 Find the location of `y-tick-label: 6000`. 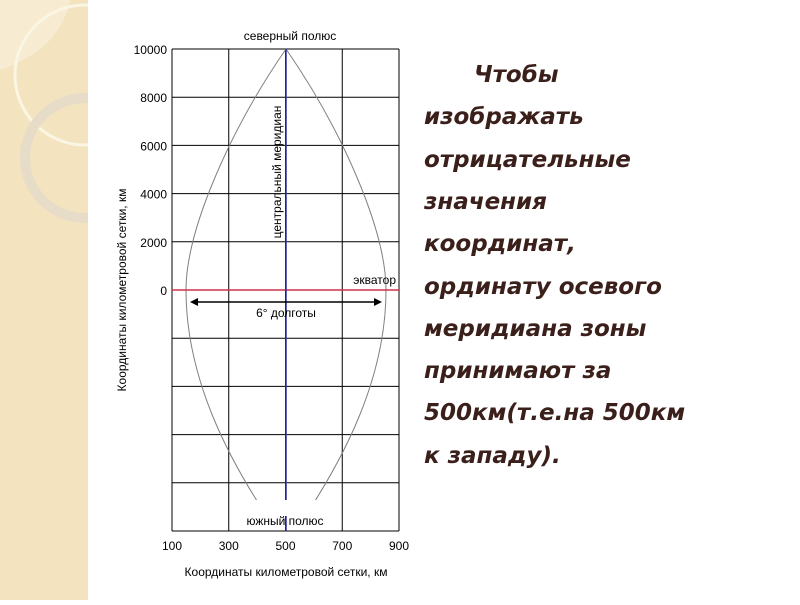

y-tick-label: 6000 is located at coordinates (153, 146).